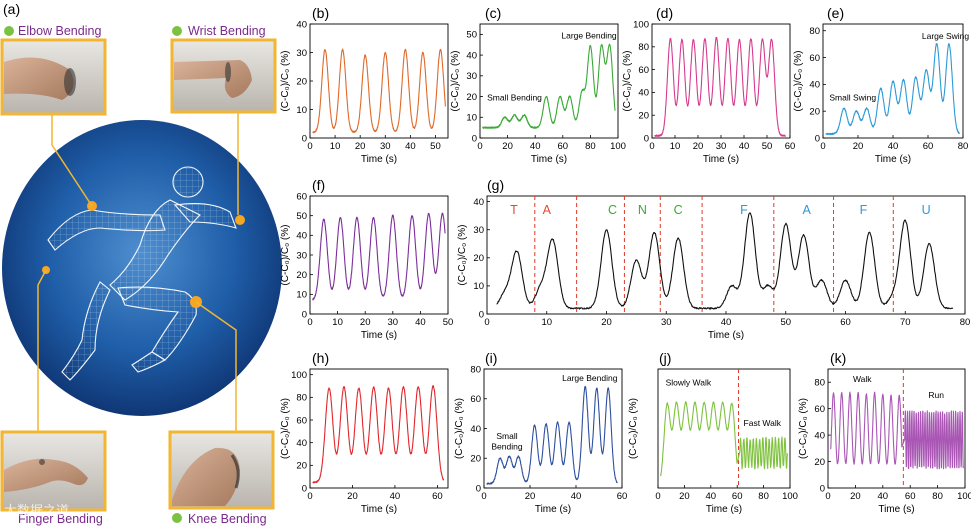 The width and height of the screenshot is (971, 528). Describe the element at coordinates (905, 322) in the screenshot. I see `x-tick-label: 70` at that location.